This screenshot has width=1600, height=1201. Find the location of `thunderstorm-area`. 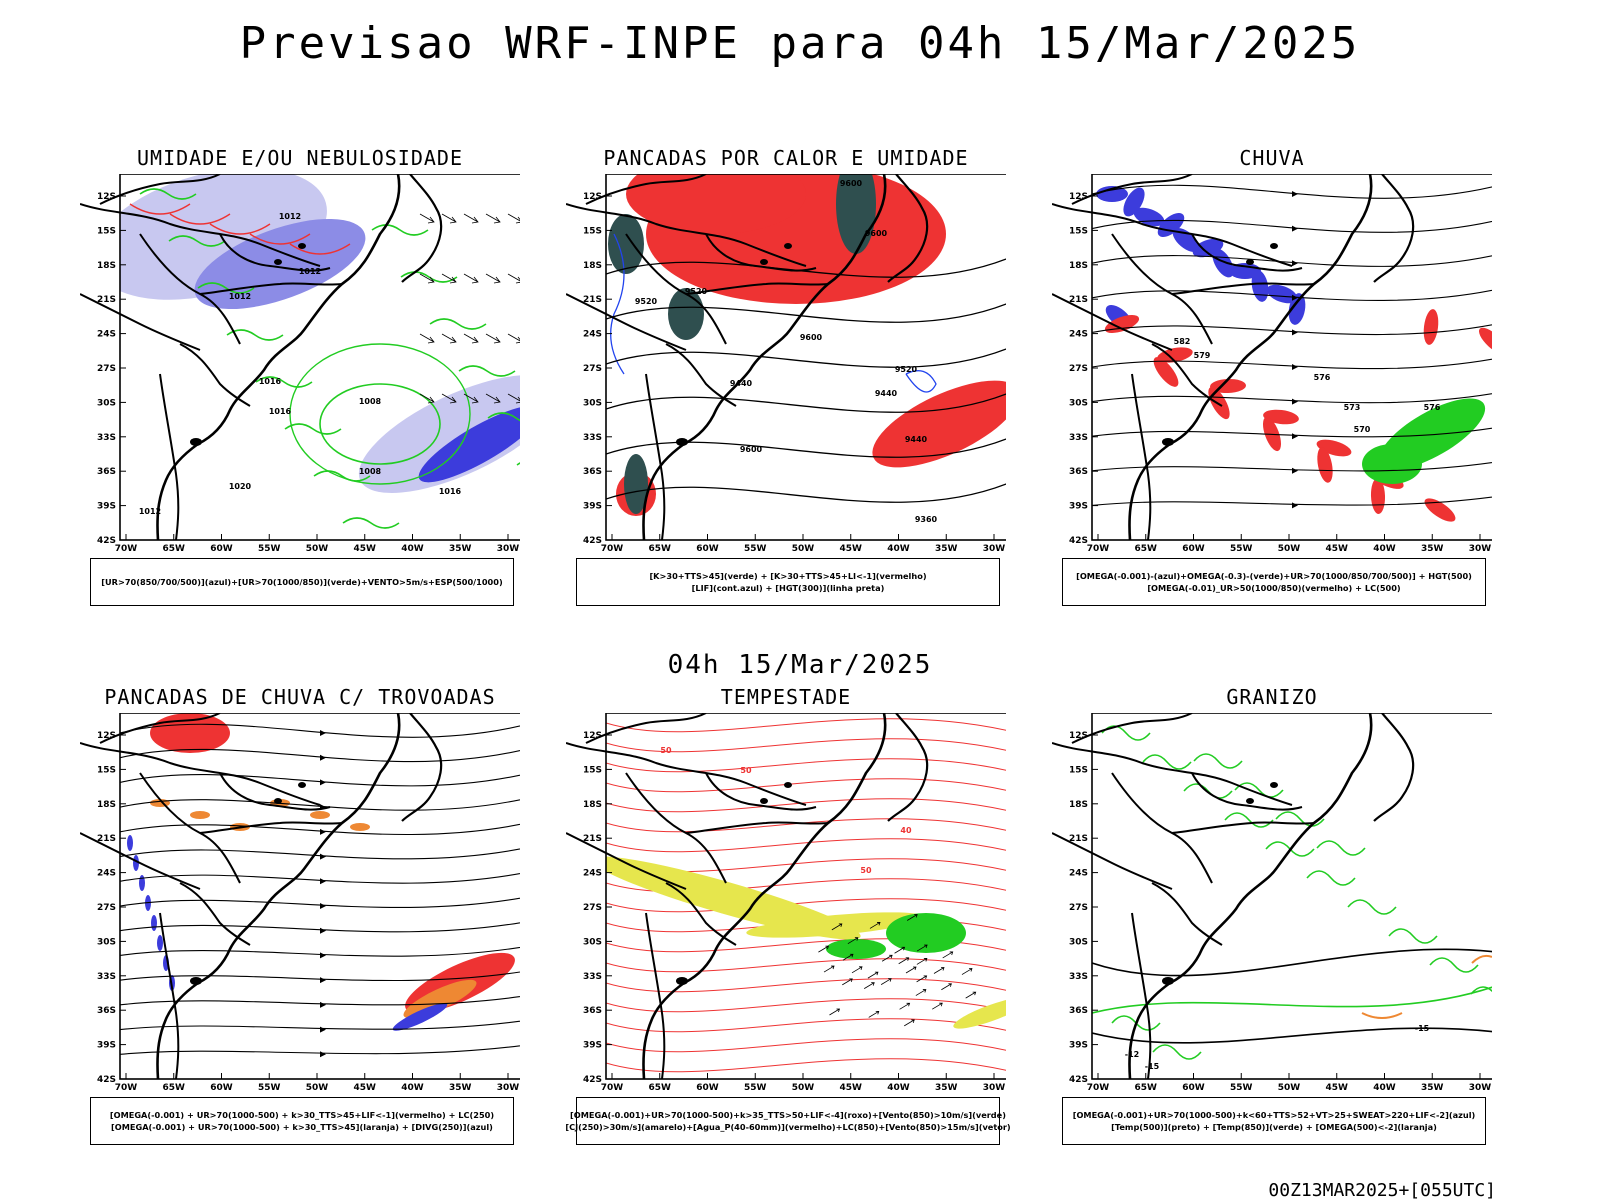

thunderstorm-area is located at coordinates (190, 733).